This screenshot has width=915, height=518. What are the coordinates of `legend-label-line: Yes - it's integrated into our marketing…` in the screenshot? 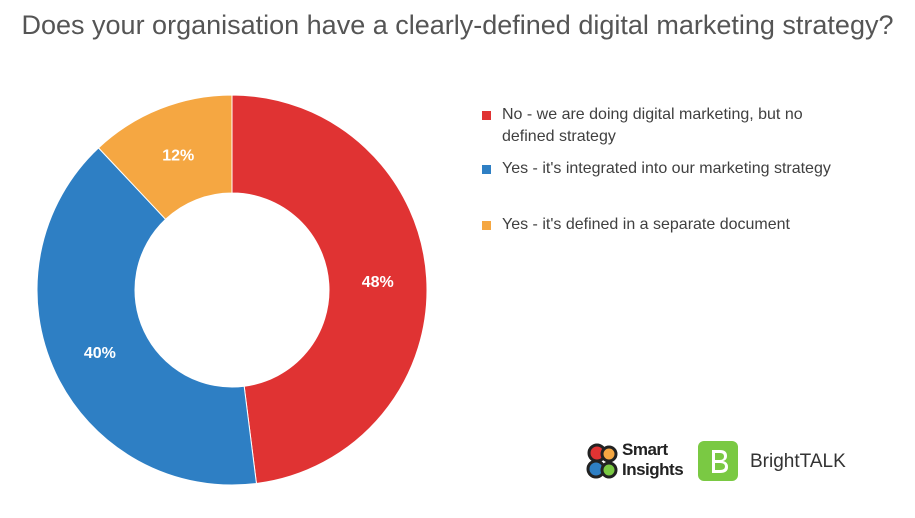 It's located at (666, 168).